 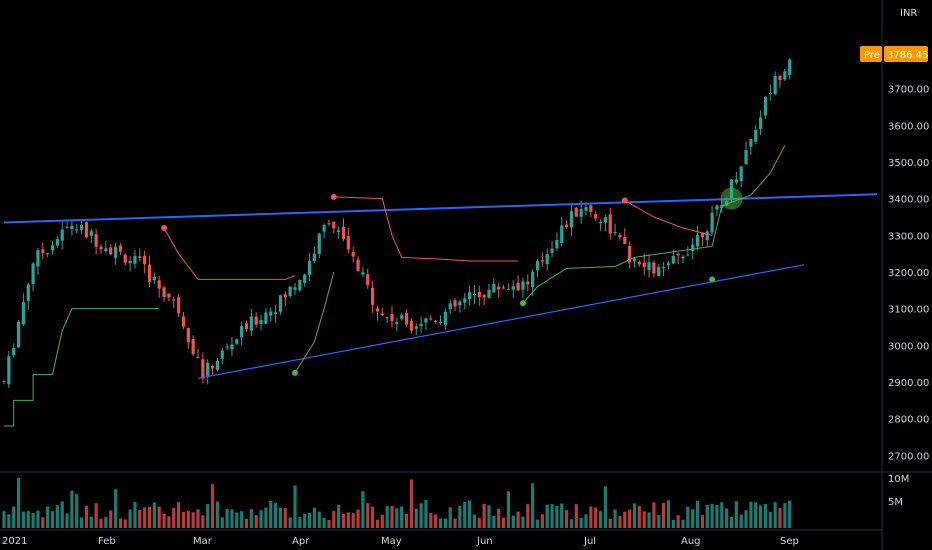 What do you see at coordinates (908, 163) in the screenshot?
I see `price-tick-label: 3500.00` at bounding box center [908, 163].